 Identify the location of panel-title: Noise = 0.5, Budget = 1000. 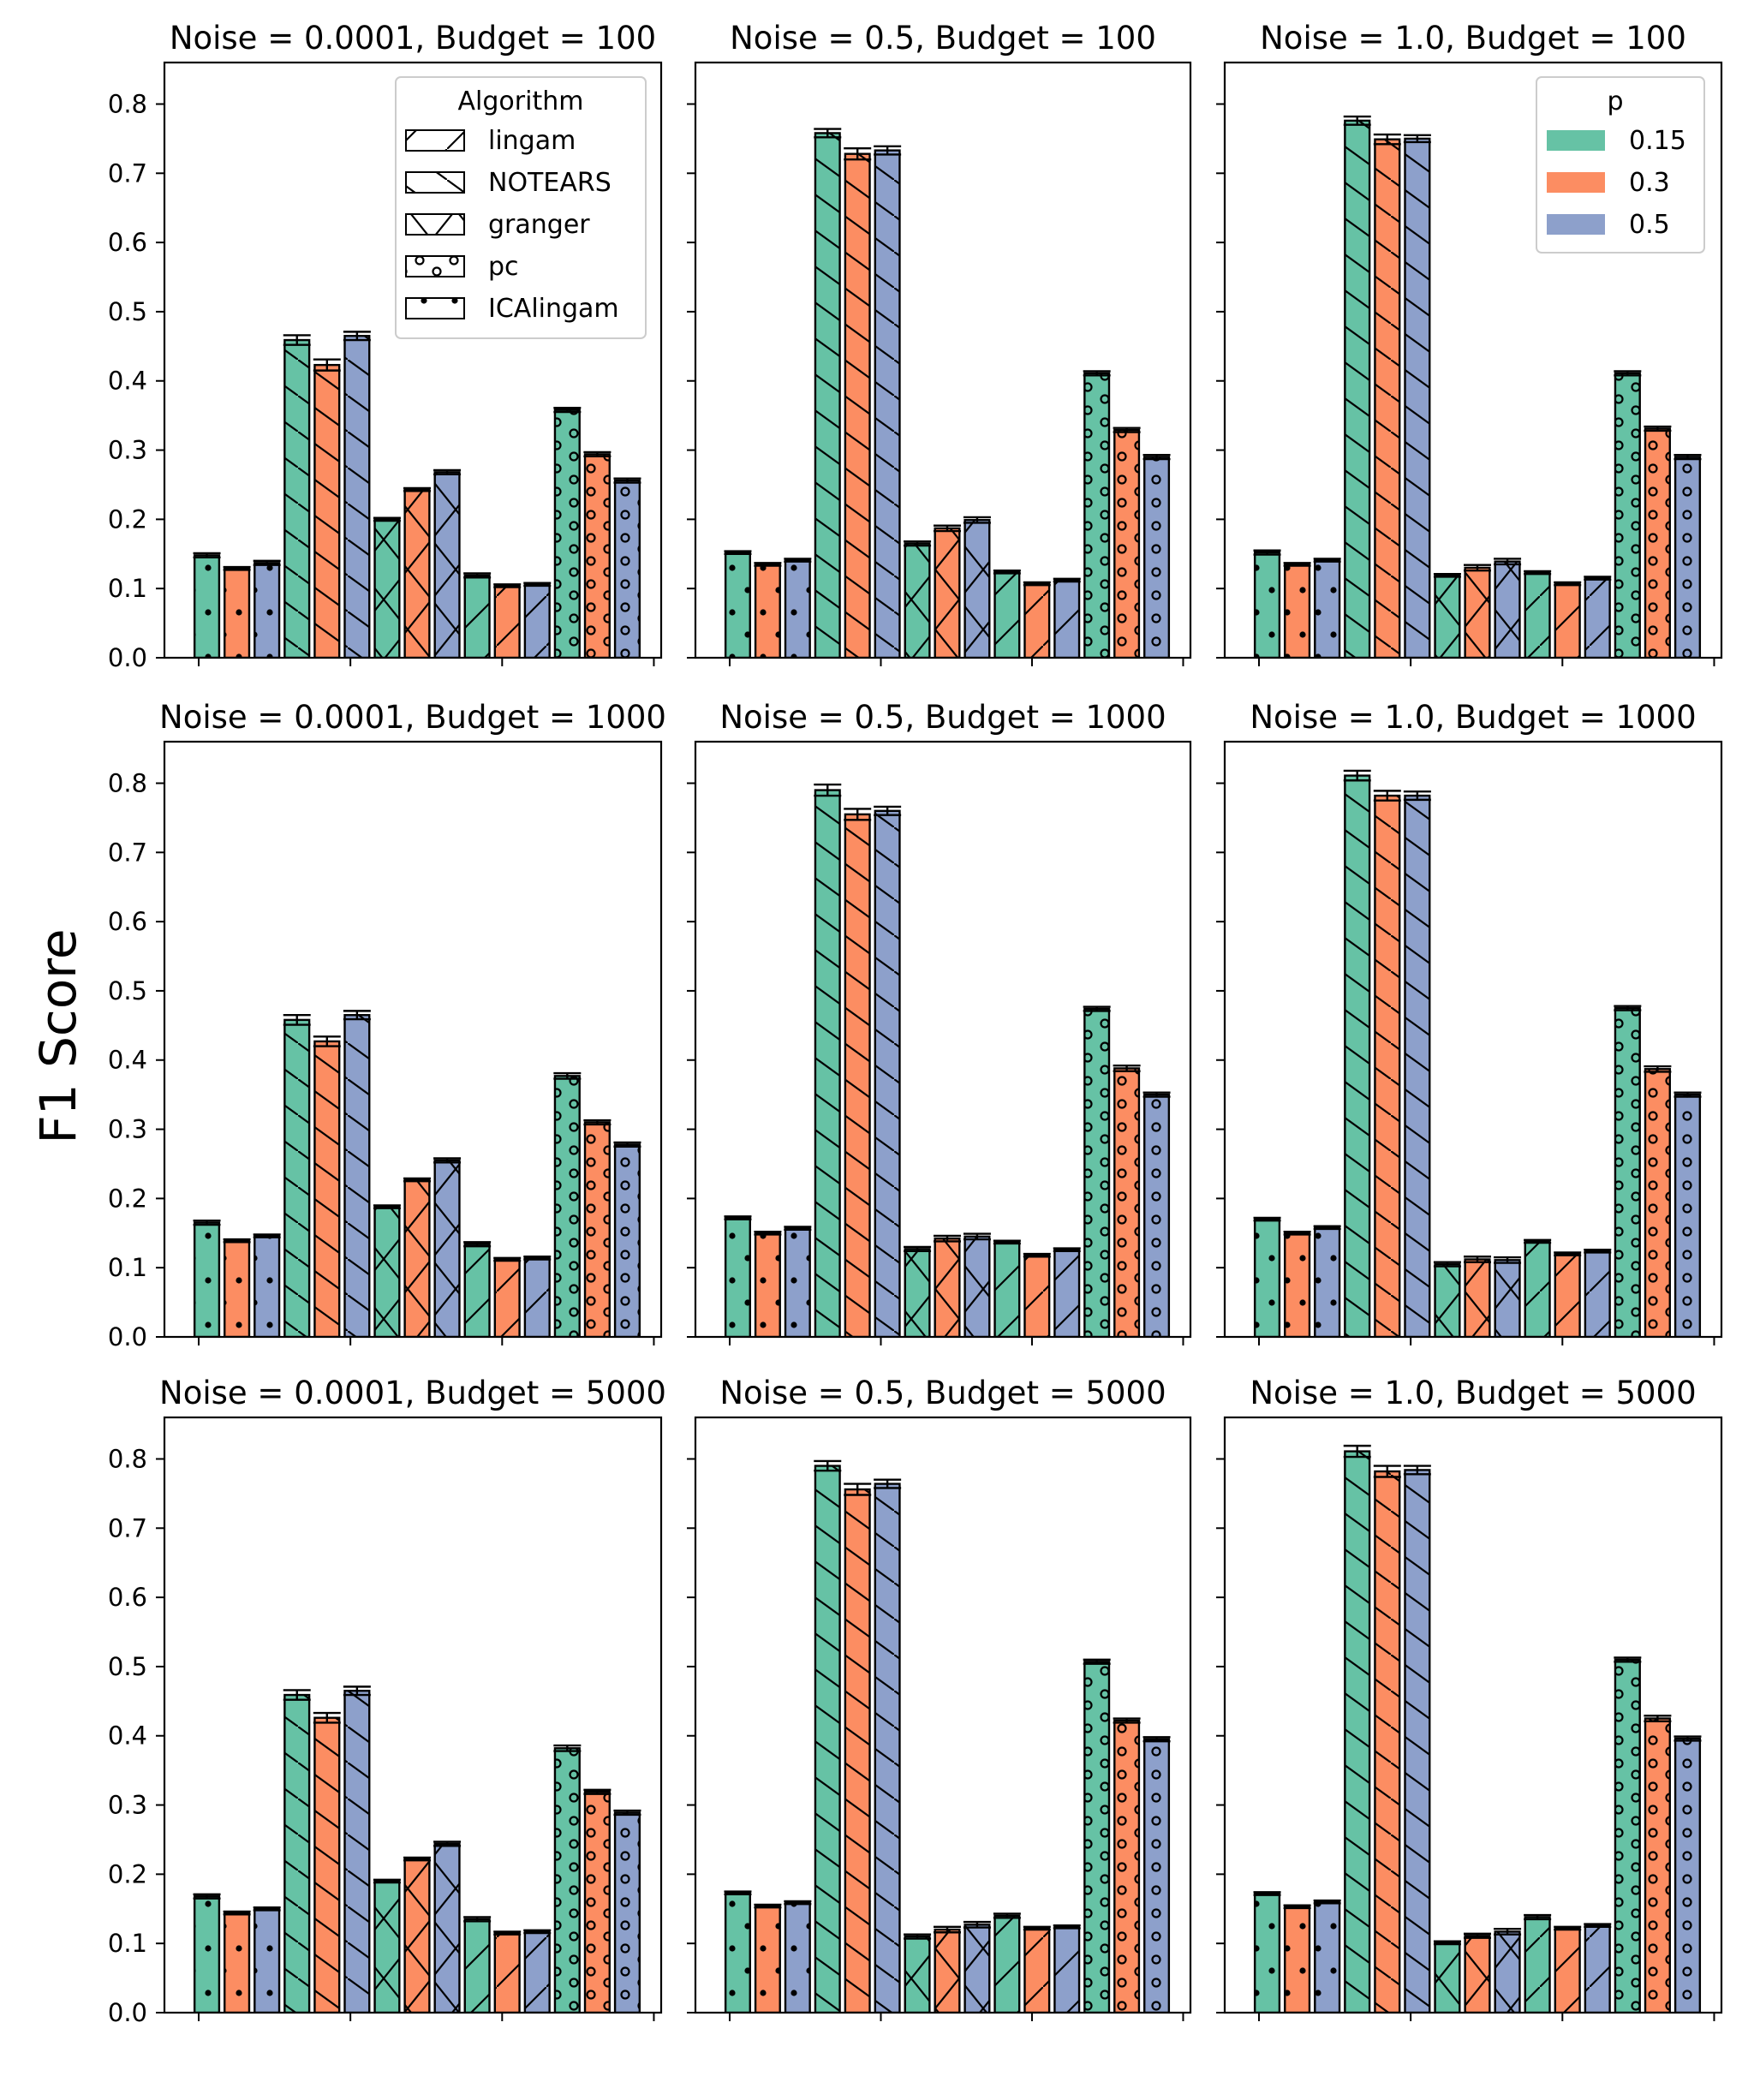
(942, 717).